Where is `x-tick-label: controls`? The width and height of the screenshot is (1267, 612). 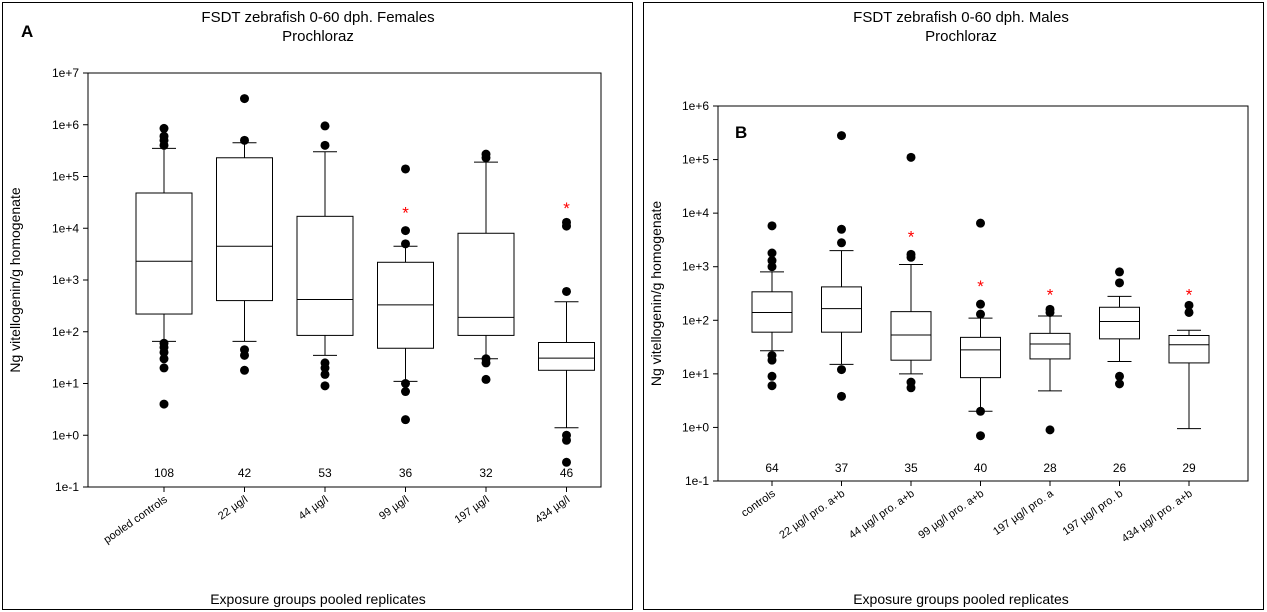 x-tick-label: controls is located at coordinates (758, 503).